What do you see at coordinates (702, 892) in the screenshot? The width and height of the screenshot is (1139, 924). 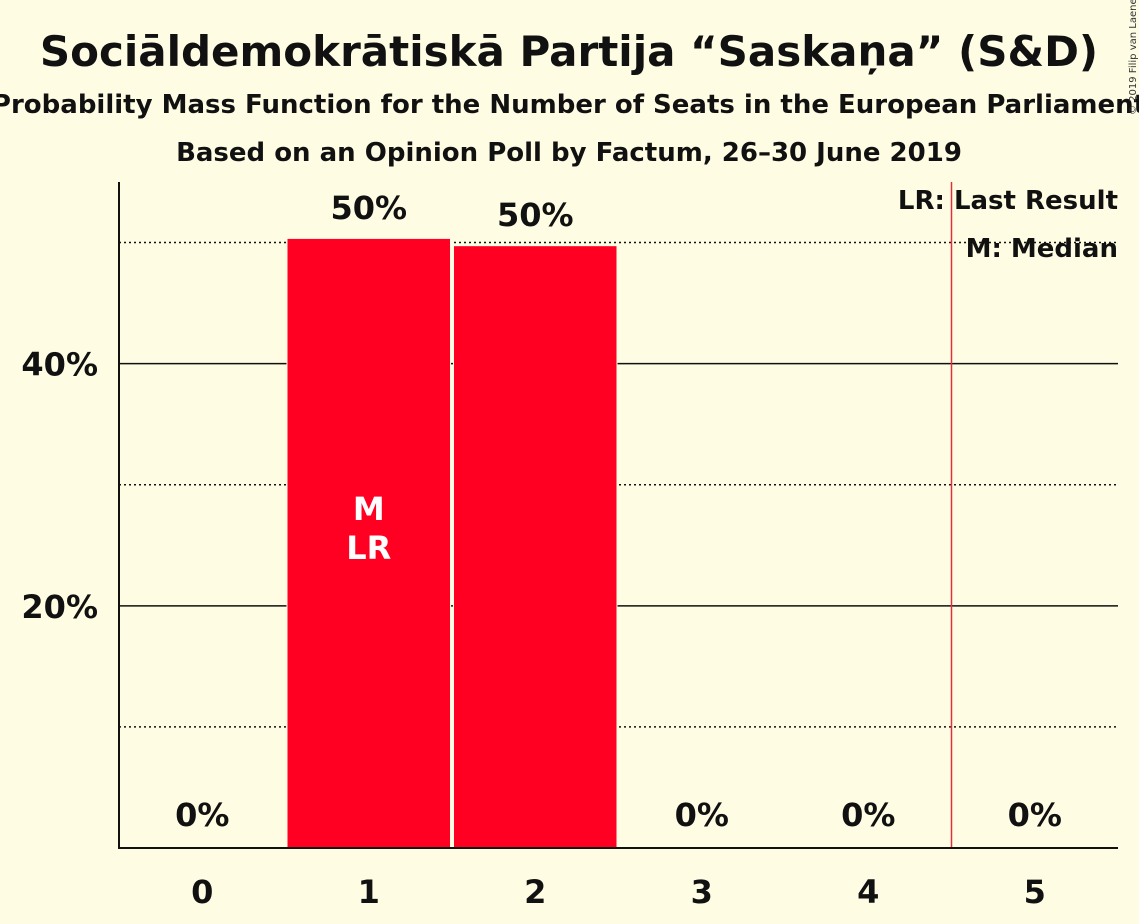 I see `x-tick-label: 3` at bounding box center [702, 892].